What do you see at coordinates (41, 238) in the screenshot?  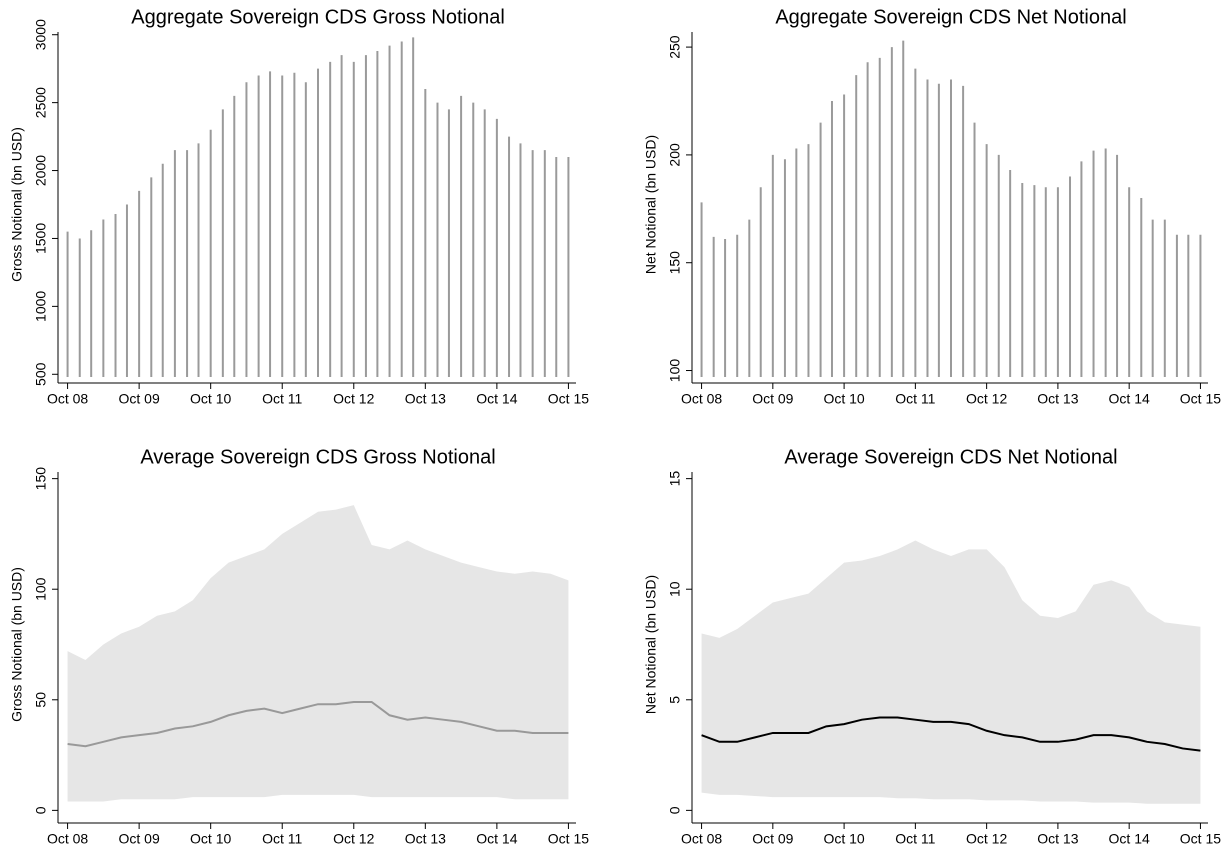 I see `y-tick-label: 1500` at bounding box center [41, 238].